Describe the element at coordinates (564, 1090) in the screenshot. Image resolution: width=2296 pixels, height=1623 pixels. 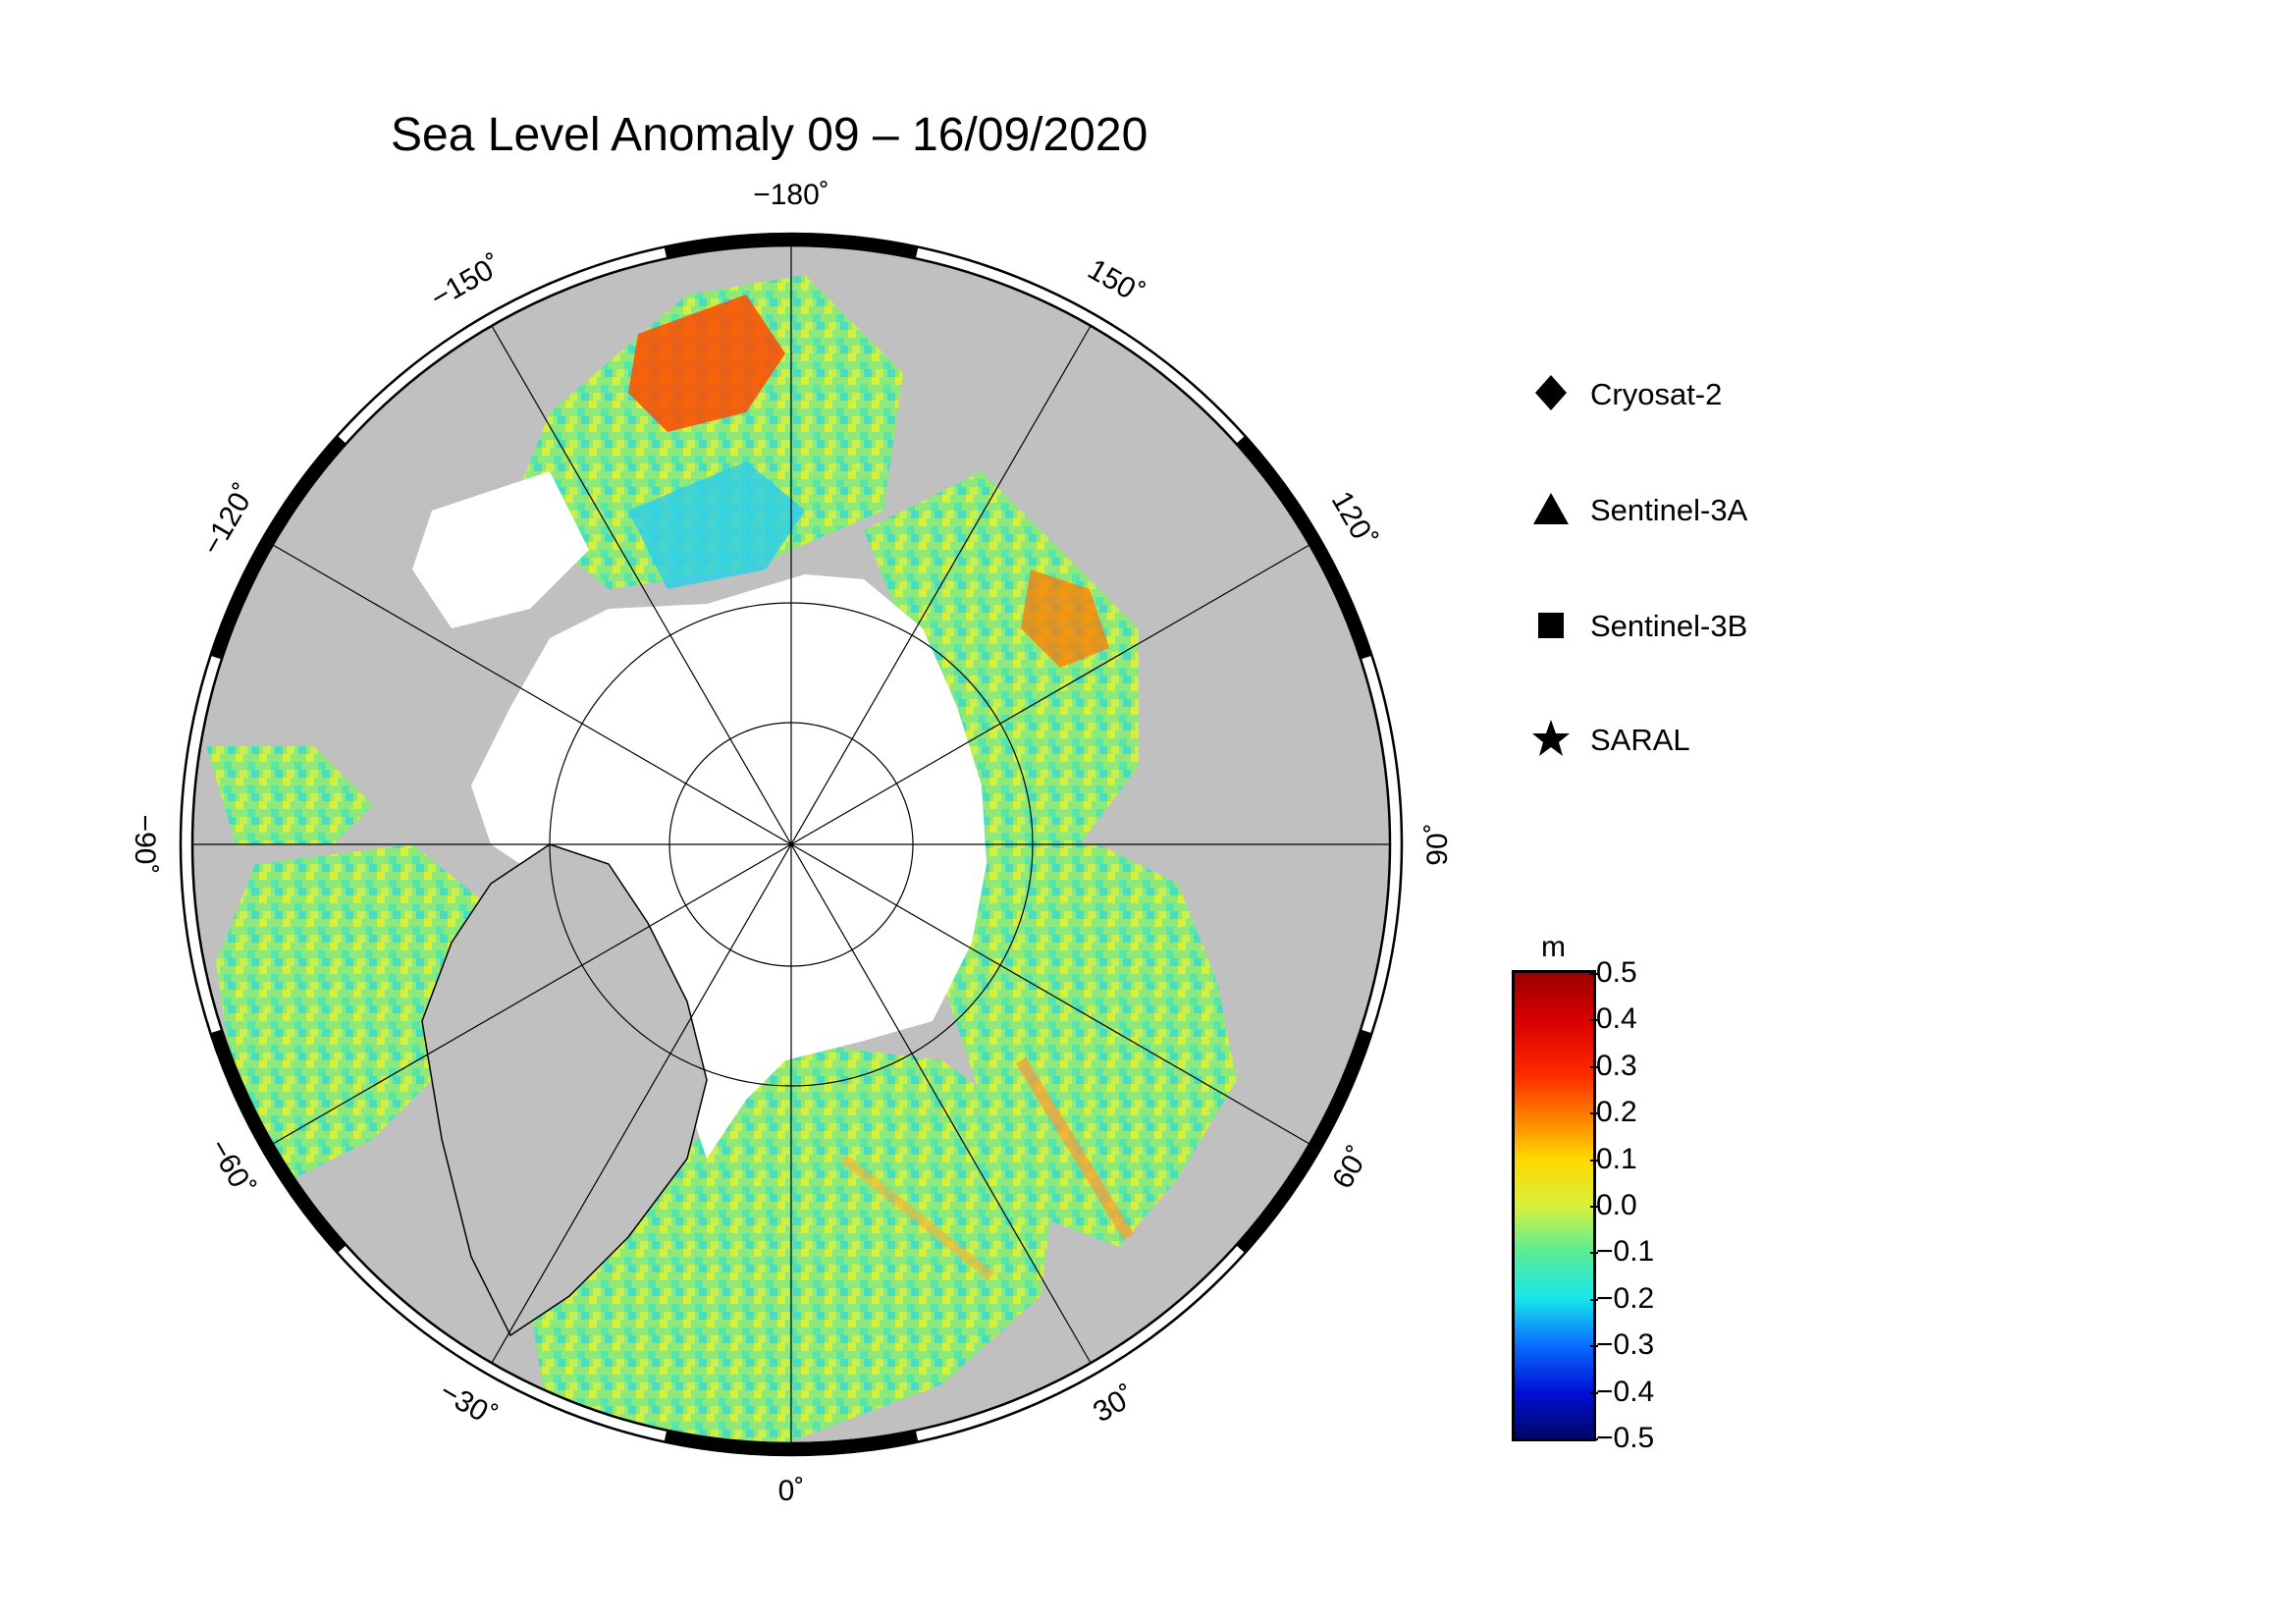
I see `greenland-land` at that location.